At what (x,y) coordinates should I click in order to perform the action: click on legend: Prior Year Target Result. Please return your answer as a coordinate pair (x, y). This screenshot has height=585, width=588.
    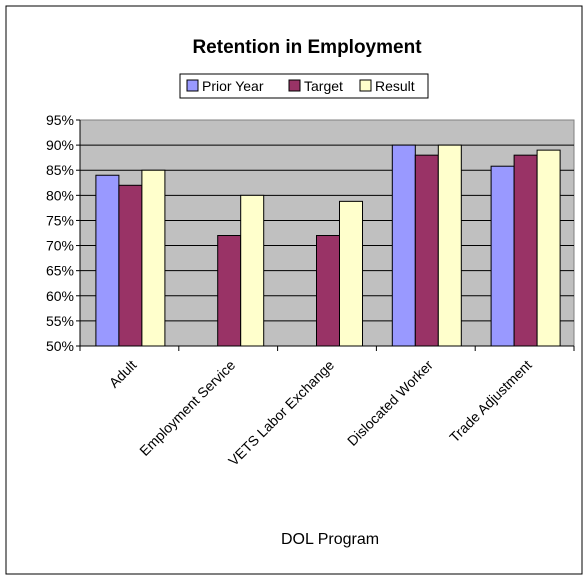
    Looking at the image, I should click on (304, 86).